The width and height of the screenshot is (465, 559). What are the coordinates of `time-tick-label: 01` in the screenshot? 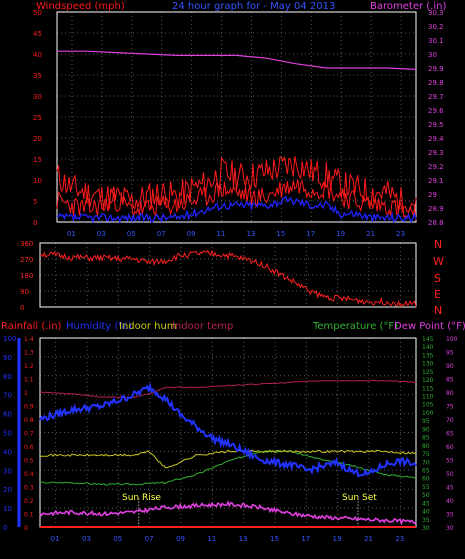 It's located at (71, 234).